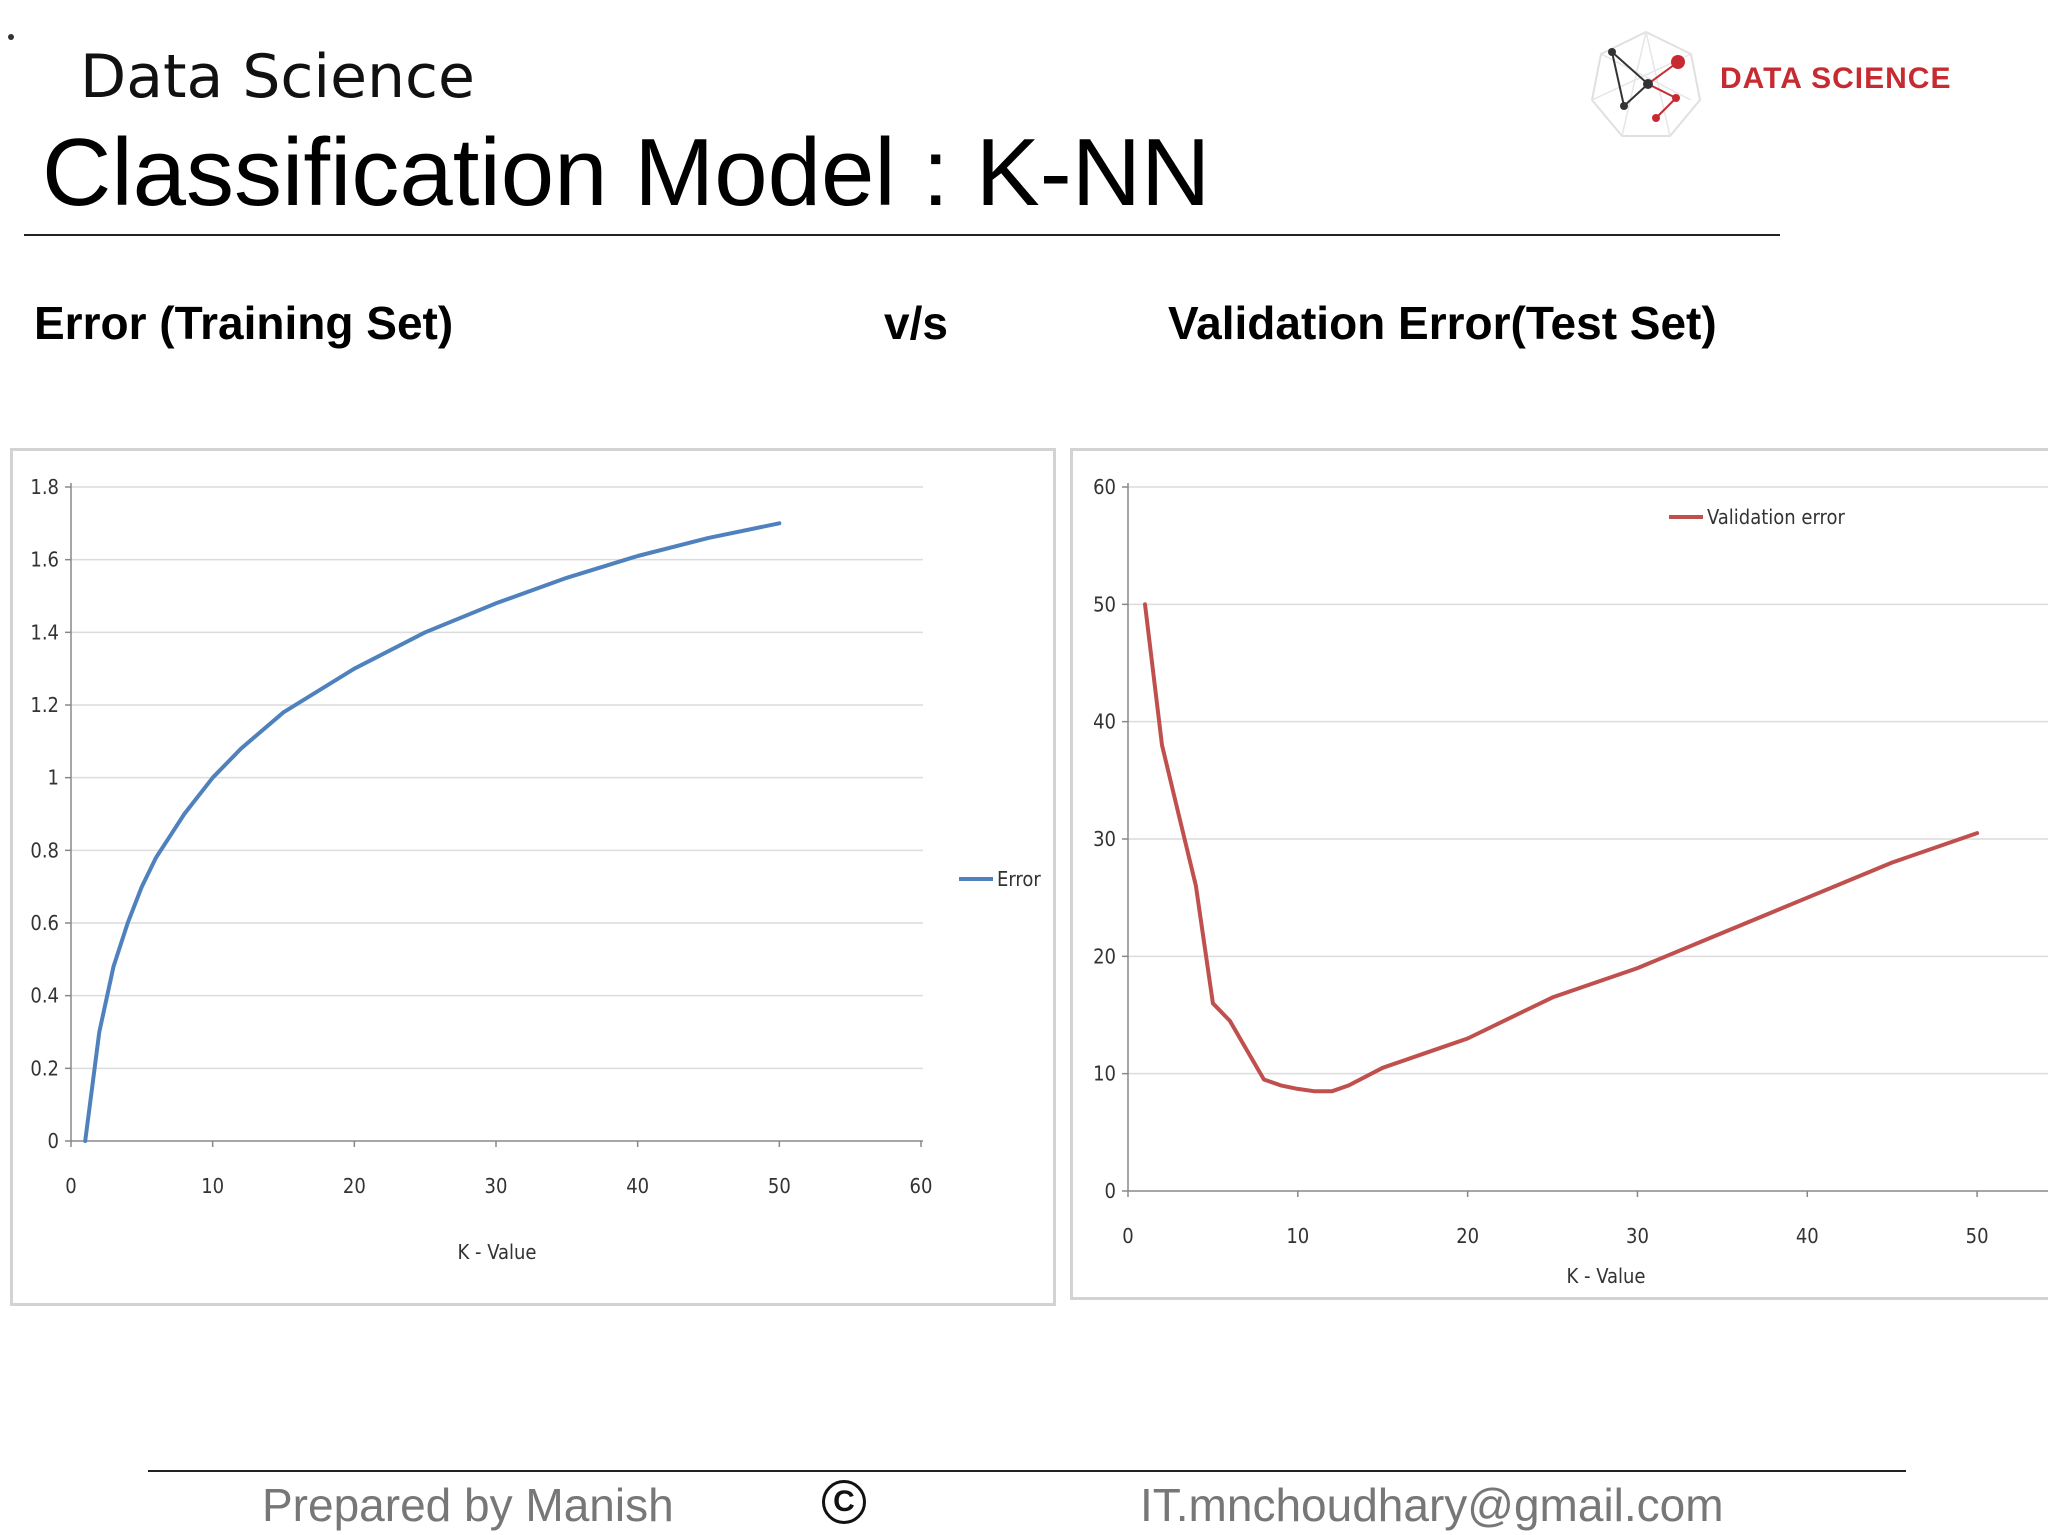 Image resolution: width=2048 pixels, height=1535 pixels. I want to click on legend-label: Error, so click(1019, 879).